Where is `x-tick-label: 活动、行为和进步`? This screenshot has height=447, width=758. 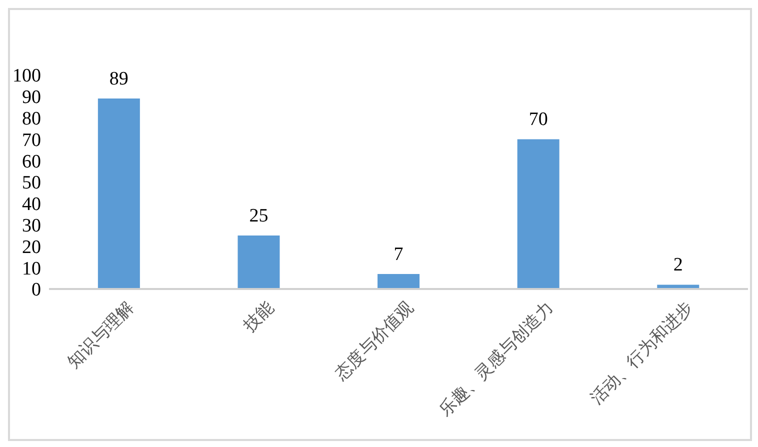 x-tick-label: 活动、行为和进步 is located at coordinates (641, 353).